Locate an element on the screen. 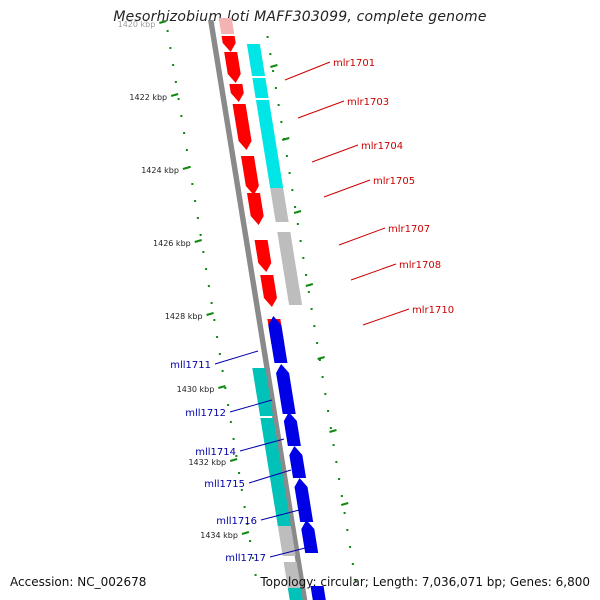  gene-label-forward: mlr1708 is located at coordinates (420, 265).